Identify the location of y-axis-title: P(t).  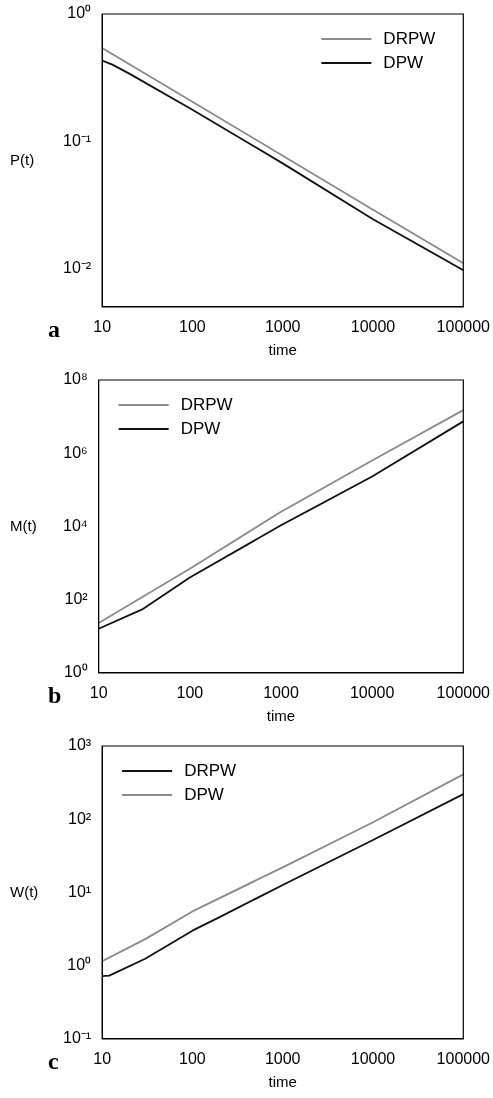
(22, 159).